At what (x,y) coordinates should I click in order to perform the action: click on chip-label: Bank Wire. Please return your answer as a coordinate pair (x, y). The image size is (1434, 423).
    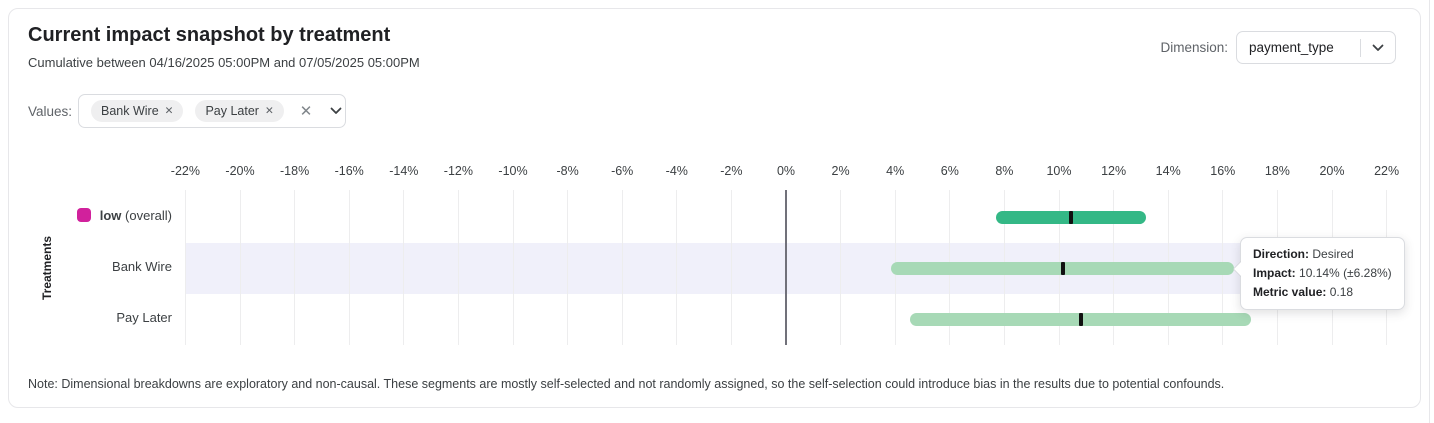
    Looking at the image, I should click on (130, 111).